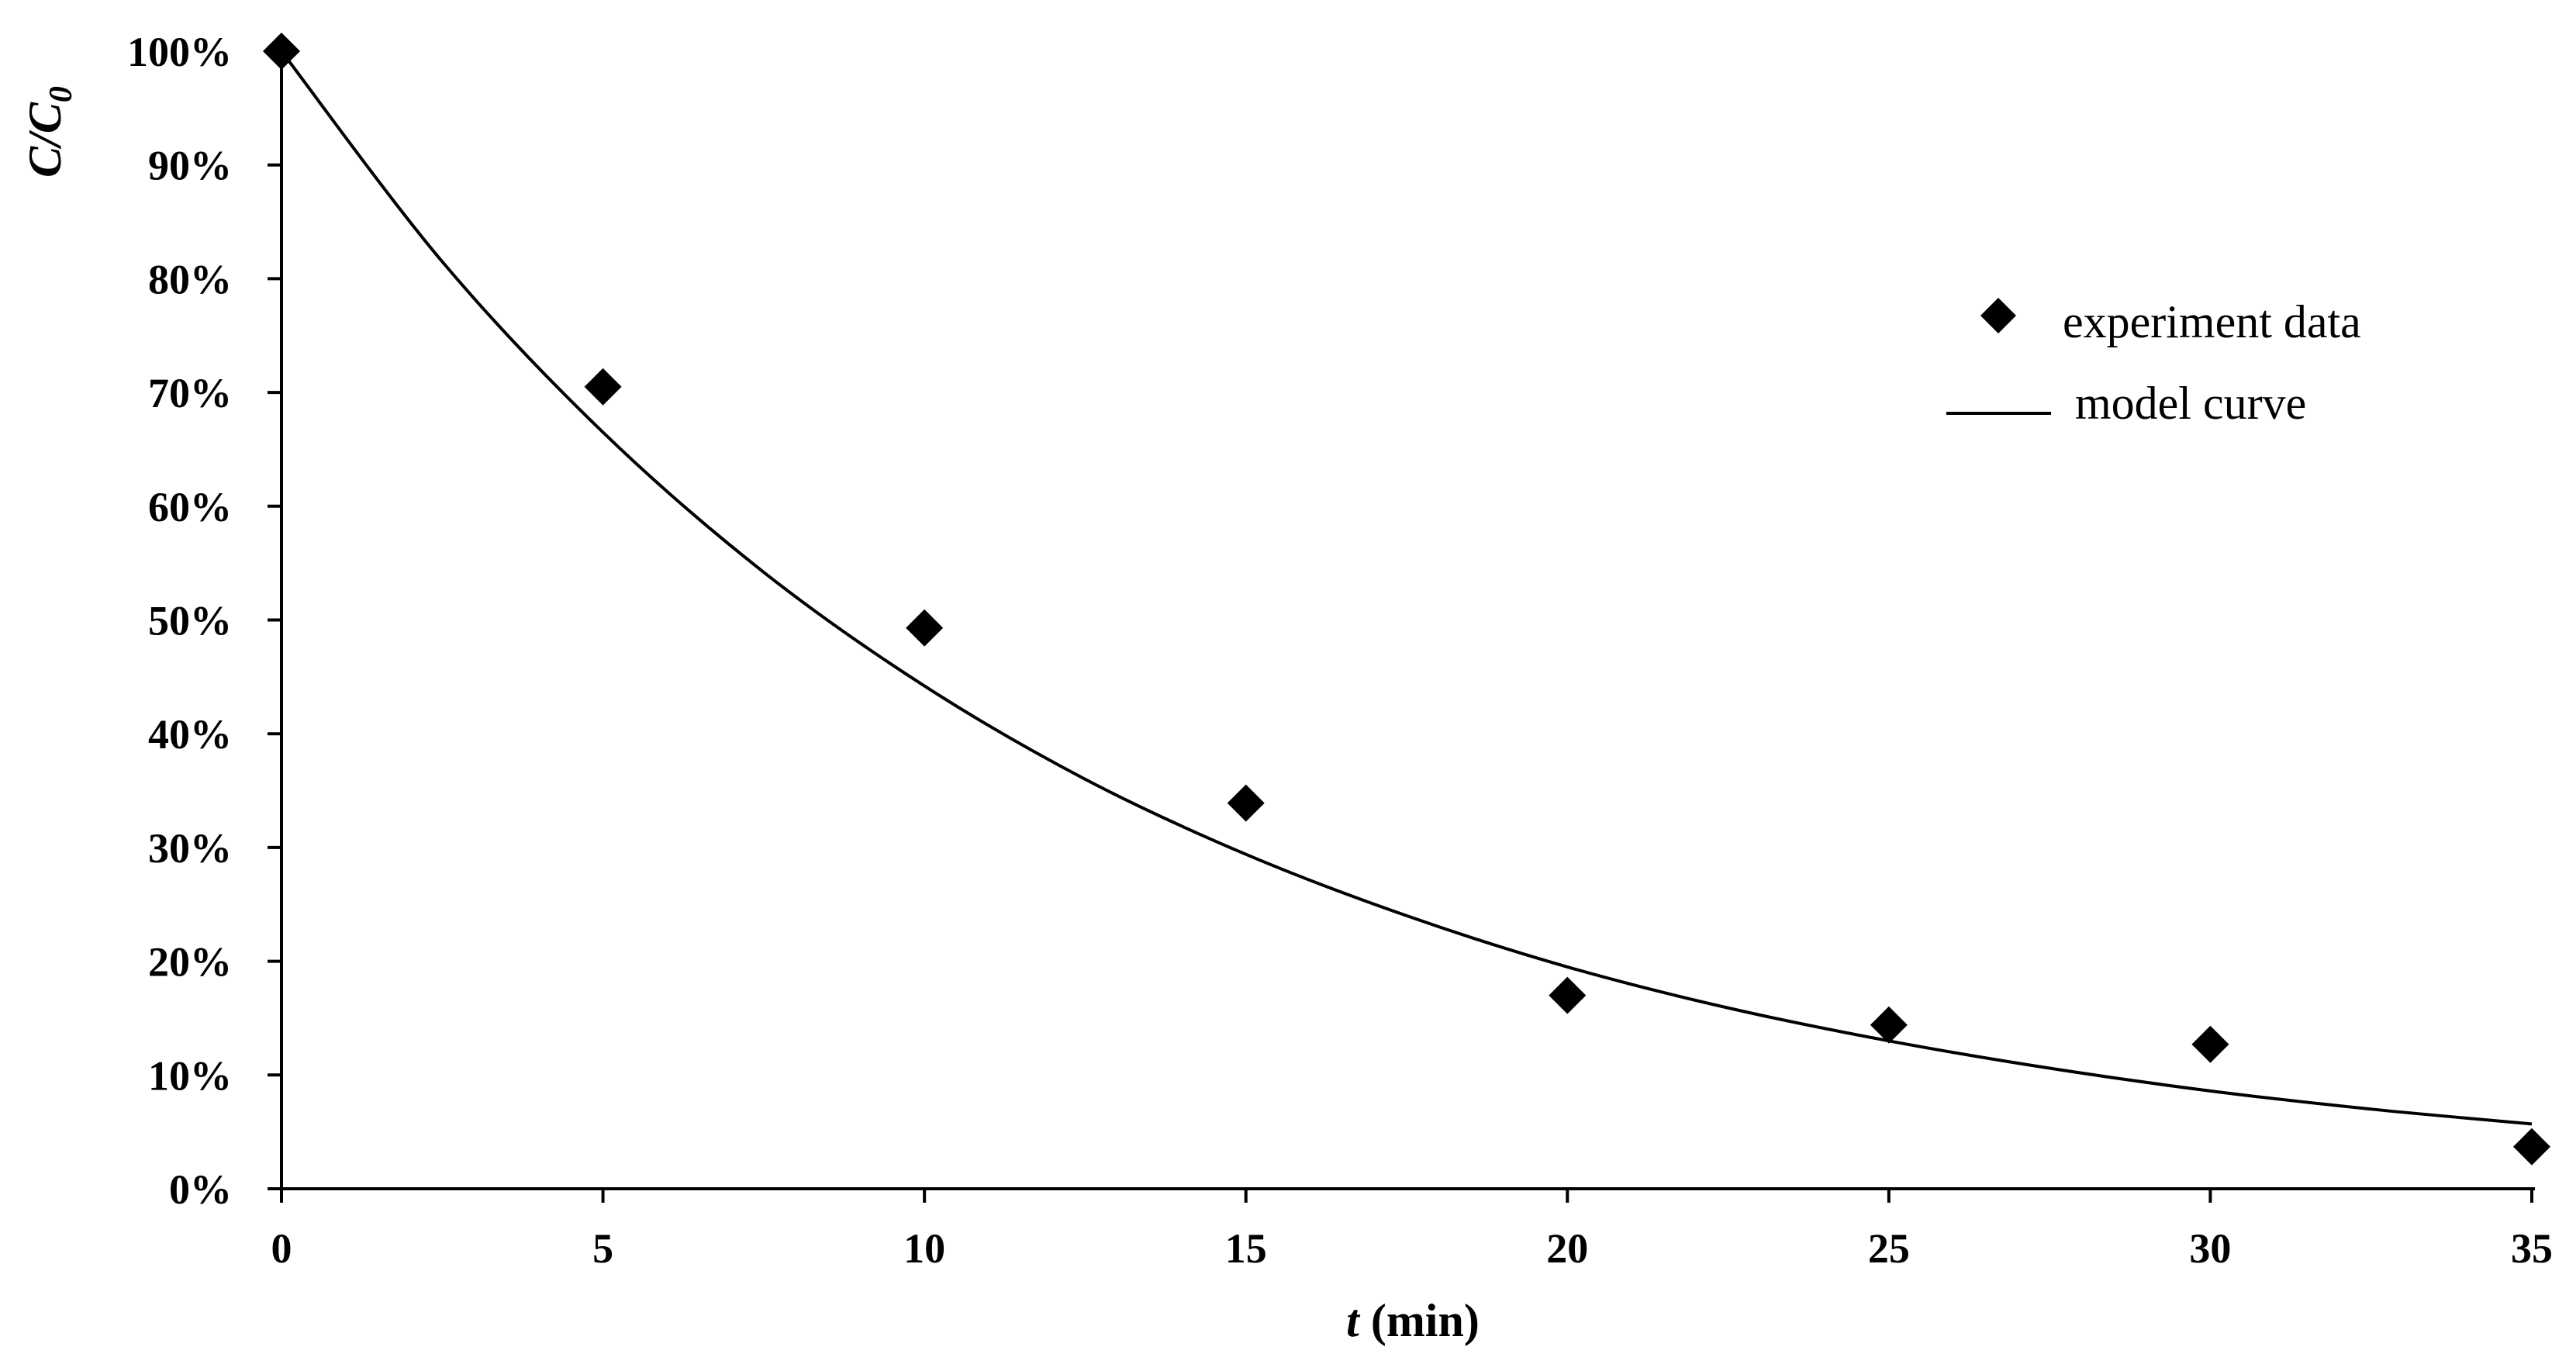  I want to click on y-axis-title-sub: 0, so click(61, 94).